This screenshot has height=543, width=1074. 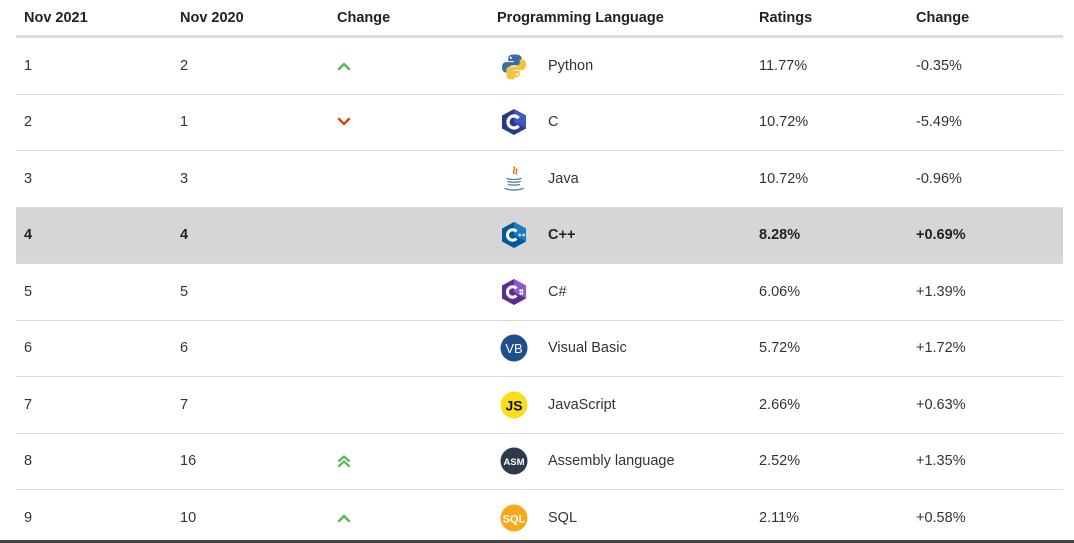 What do you see at coordinates (617, 292) in the screenshot?
I see `language-cell: C#` at bounding box center [617, 292].